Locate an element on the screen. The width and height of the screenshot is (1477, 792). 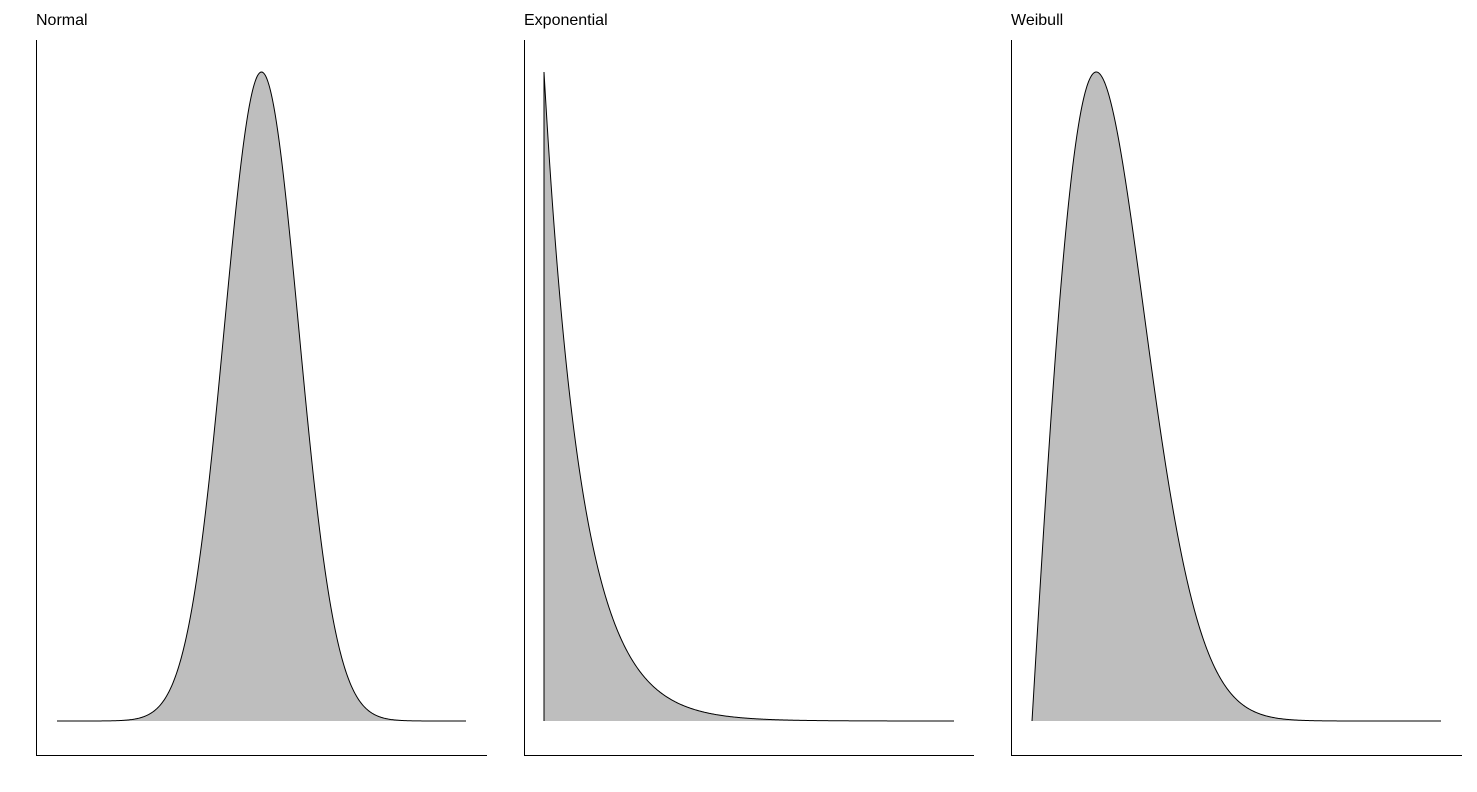
chart-title: Exponential is located at coordinates (566, 20).